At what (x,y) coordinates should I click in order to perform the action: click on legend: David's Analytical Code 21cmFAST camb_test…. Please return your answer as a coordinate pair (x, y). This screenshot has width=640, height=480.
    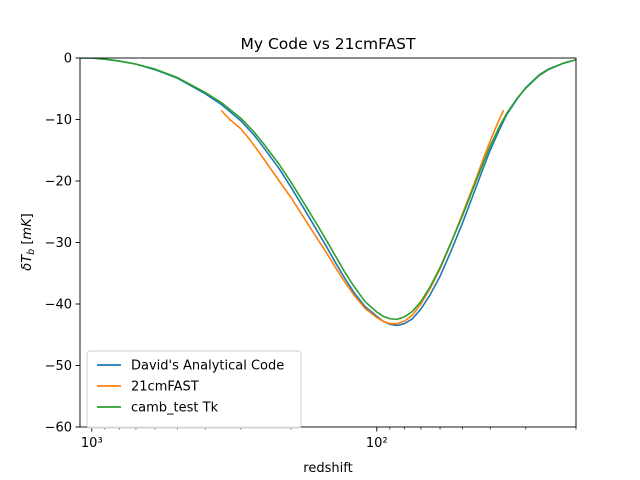
    Looking at the image, I should click on (194, 389).